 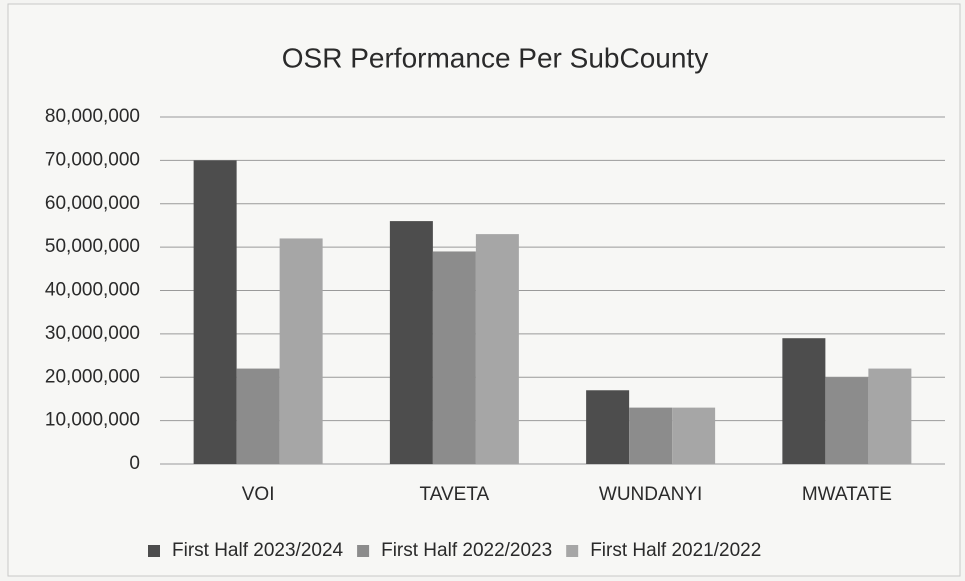 What do you see at coordinates (650, 494) in the screenshot?
I see `x-tick-label: WUNDANYI` at bounding box center [650, 494].